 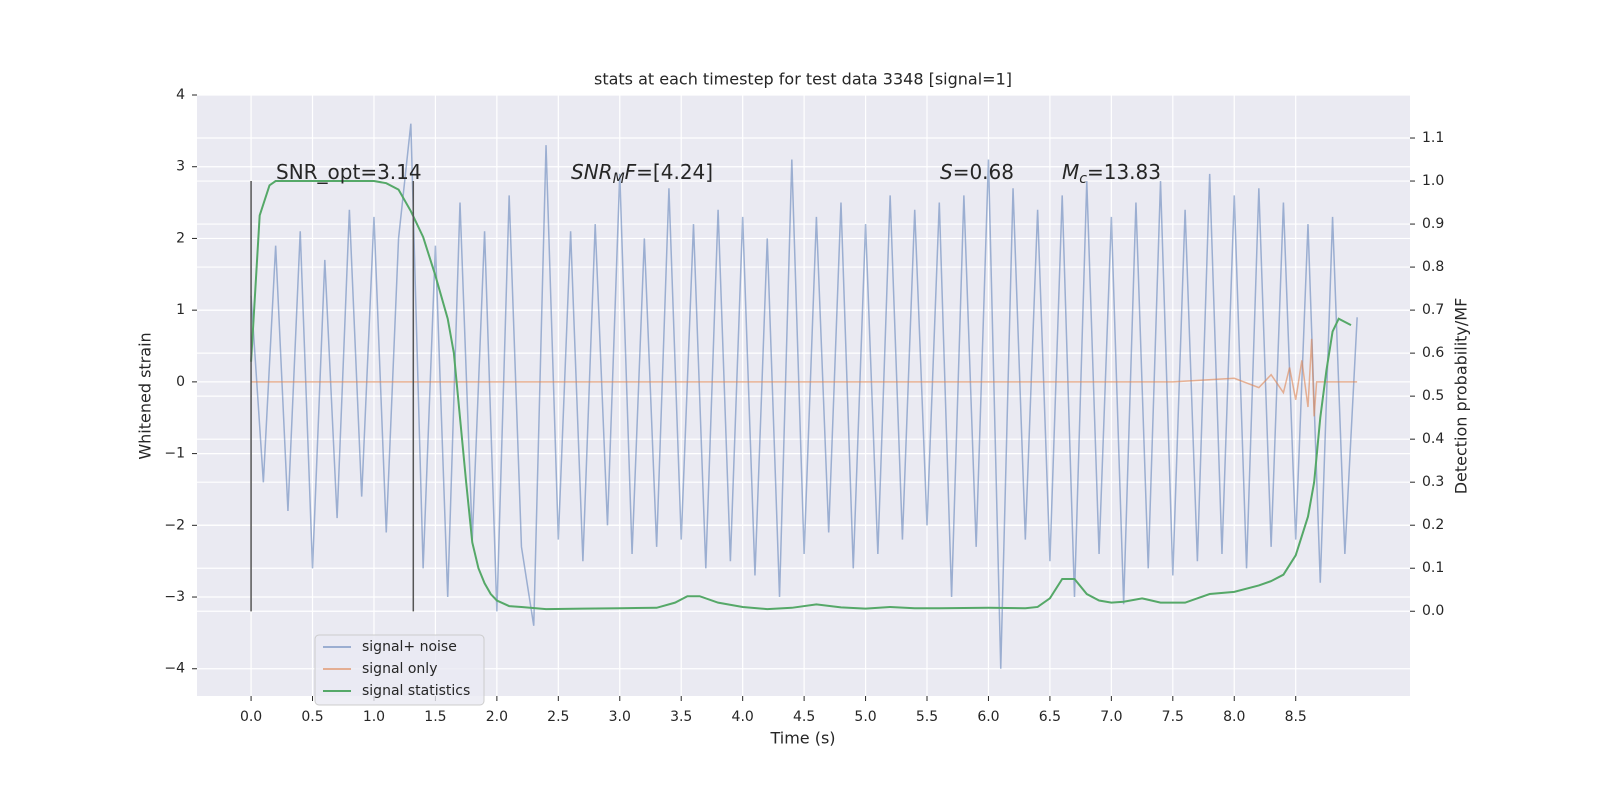 I want to click on annotation-part: =[4.24], so click(x=674, y=172).